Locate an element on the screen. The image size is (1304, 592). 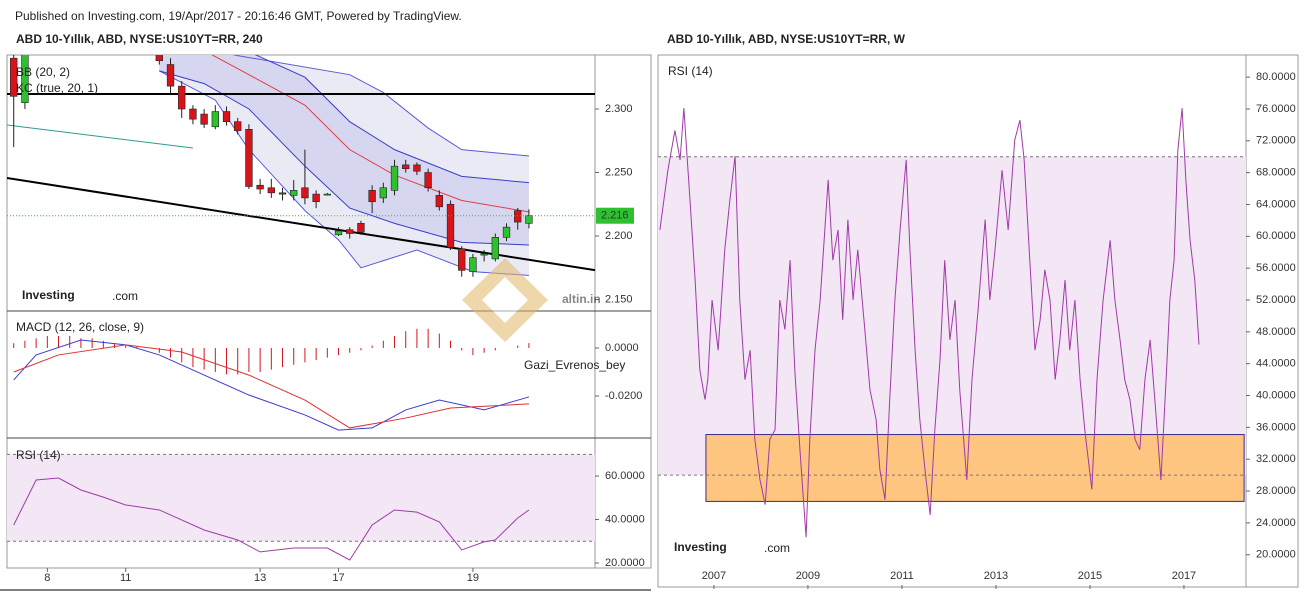
x-tick-label: 8 is located at coordinates (47, 578).